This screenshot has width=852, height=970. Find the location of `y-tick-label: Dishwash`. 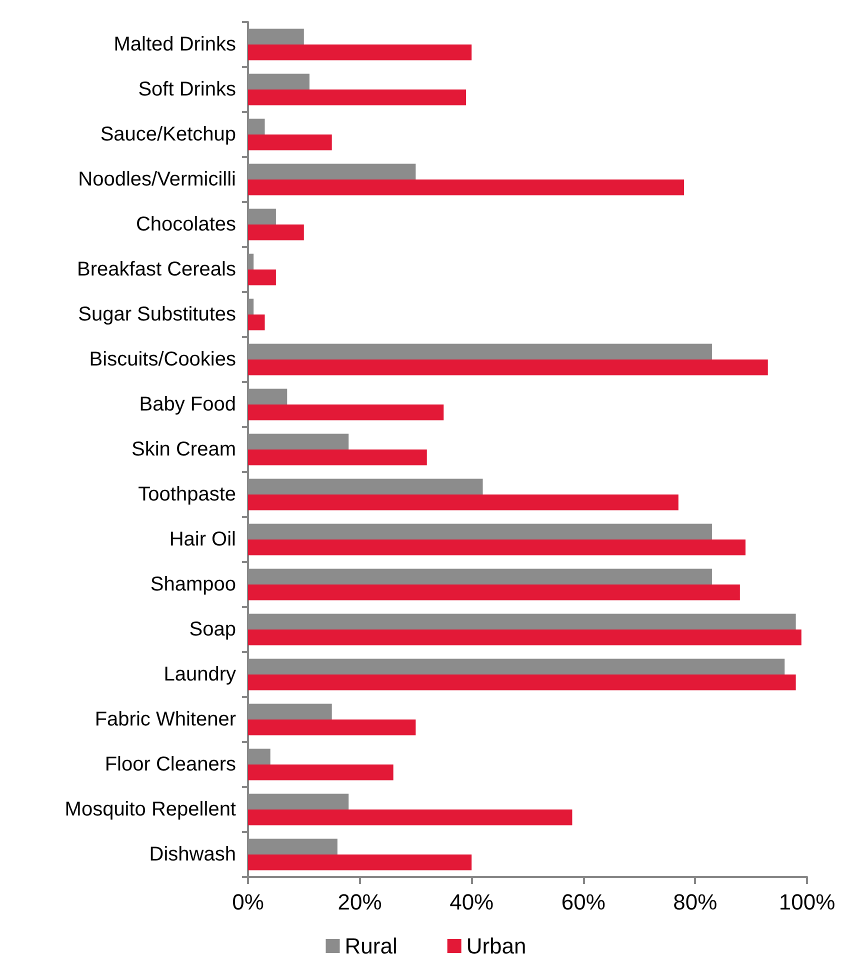

y-tick-label: Dishwash is located at coordinates (192, 855).